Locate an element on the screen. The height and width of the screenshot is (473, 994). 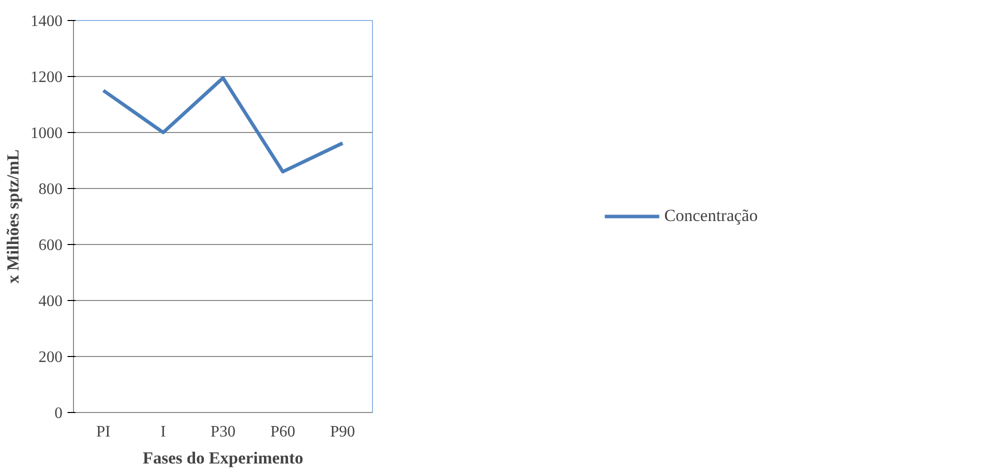
y-tick-label: 0 is located at coordinates (58, 413).